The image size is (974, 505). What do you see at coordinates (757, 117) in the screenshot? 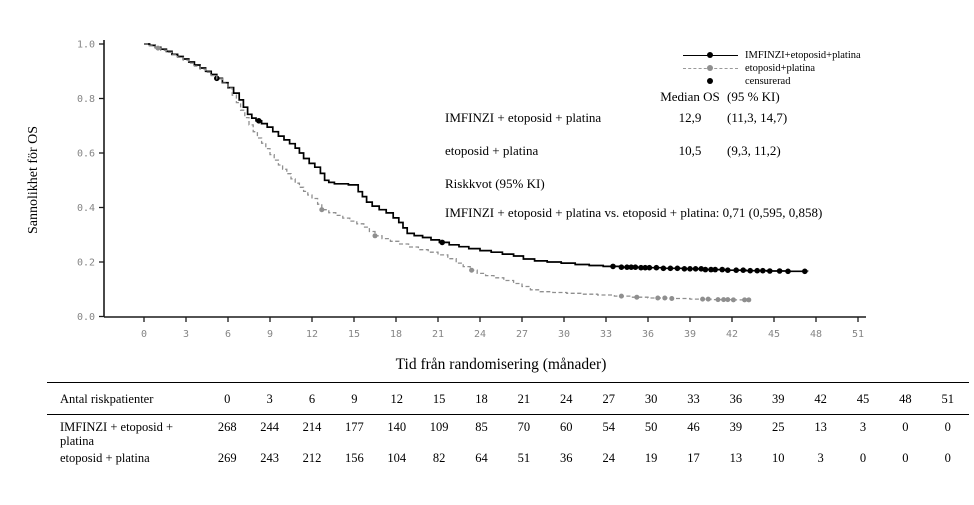
I see `stats-row-ci: (11,3, 14,7)` at bounding box center [757, 117].